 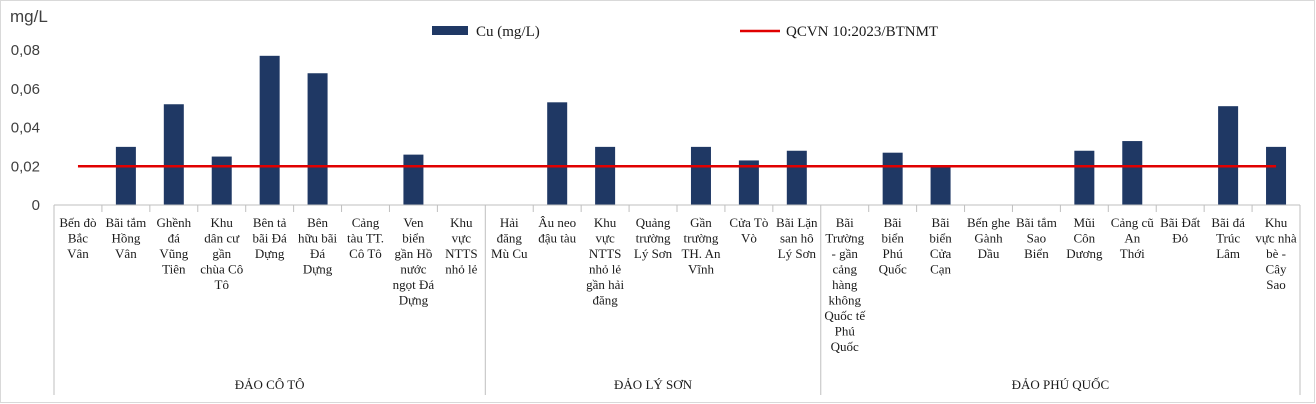 What do you see at coordinates (557, 230) in the screenshot?
I see `x-tick-label: Âu neo đậu tàu` at bounding box center [557, 230].